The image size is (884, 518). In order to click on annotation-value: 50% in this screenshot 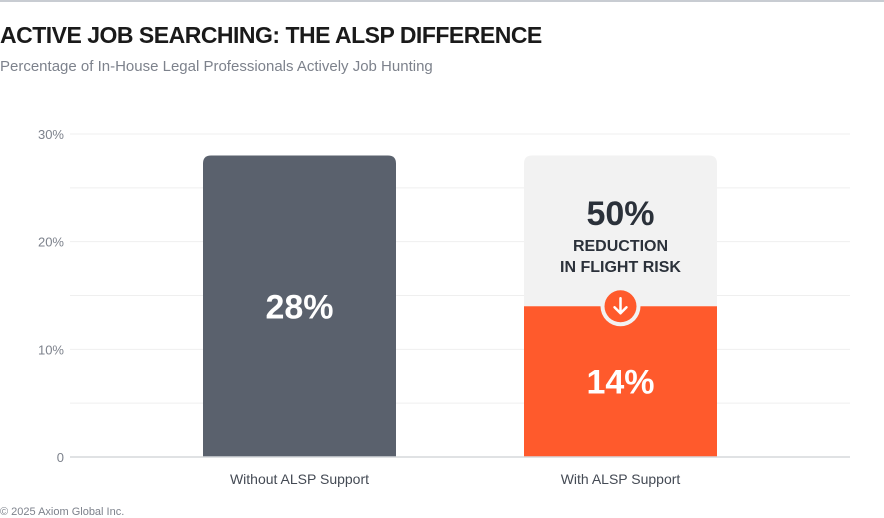, I will do `click(620, 214)`.